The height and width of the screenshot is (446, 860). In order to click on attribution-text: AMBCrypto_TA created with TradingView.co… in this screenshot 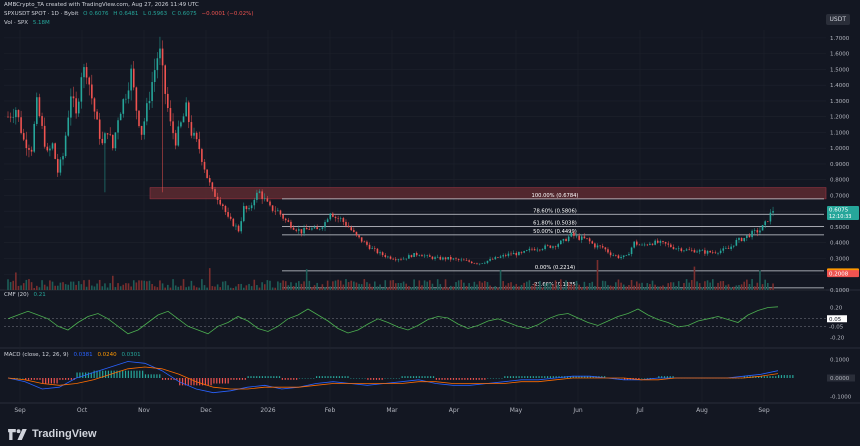, I will do `click(101, 5)`.